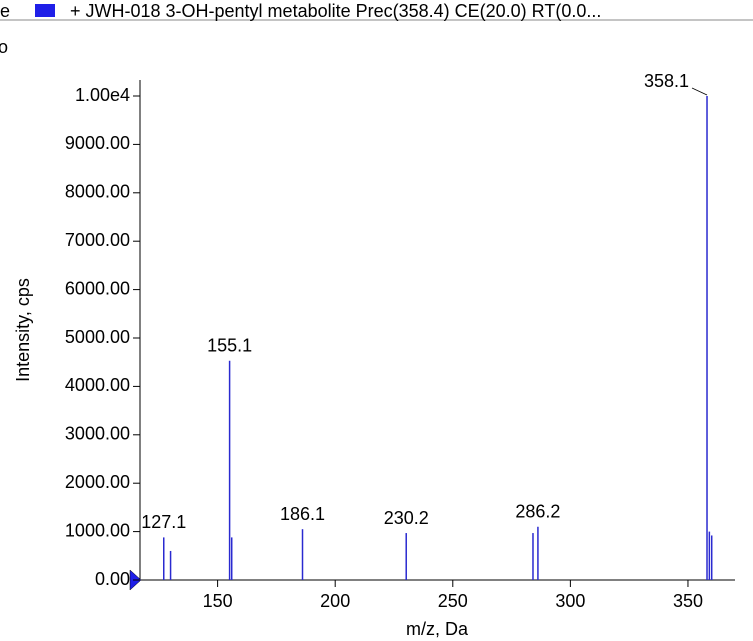 The image size is (753, 641). I want to click on peak-label: 358.1, so click(666, 81).